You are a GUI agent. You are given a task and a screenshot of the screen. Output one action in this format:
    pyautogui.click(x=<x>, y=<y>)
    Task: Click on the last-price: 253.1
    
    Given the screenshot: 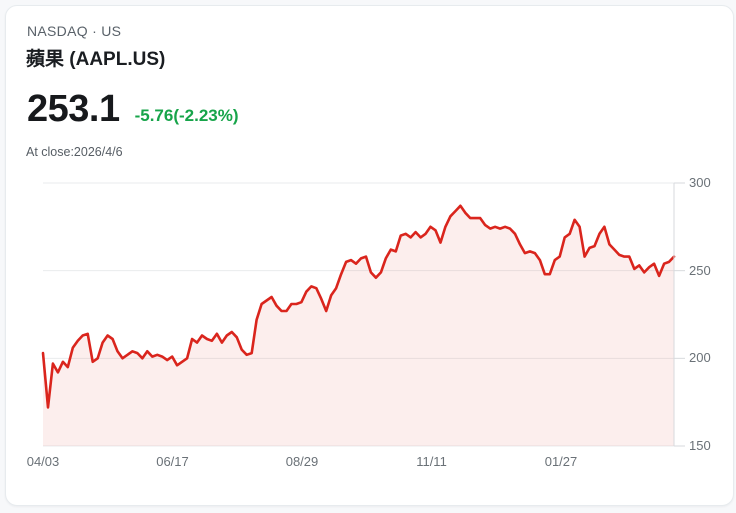 What is the action you would take?
    pyautogui.click(x=73, y=109)
    